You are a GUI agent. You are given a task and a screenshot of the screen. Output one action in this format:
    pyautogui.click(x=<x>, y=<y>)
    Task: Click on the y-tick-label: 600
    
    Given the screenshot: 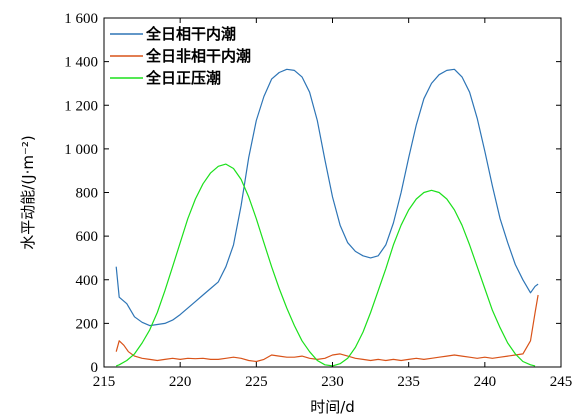 What is the action you would take?
    pyautogui.click(x=87, y=237)
    